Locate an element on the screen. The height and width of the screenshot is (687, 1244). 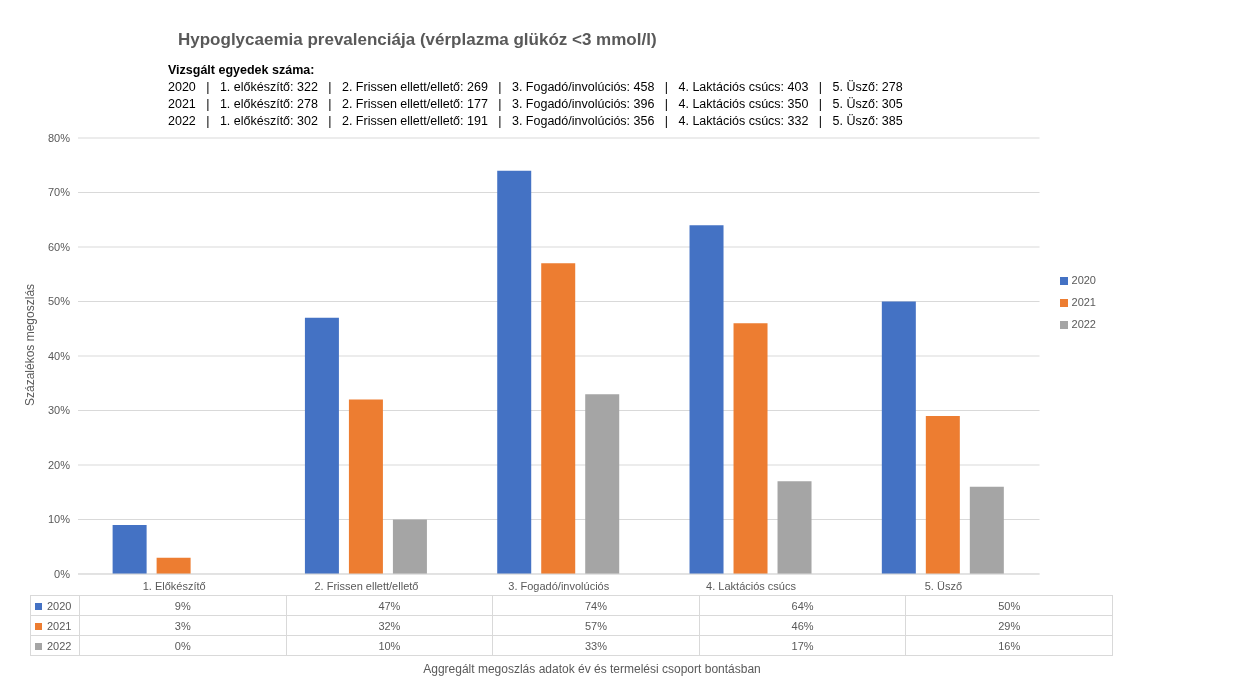
text: 2020 is located at coordinates (1083, 280).